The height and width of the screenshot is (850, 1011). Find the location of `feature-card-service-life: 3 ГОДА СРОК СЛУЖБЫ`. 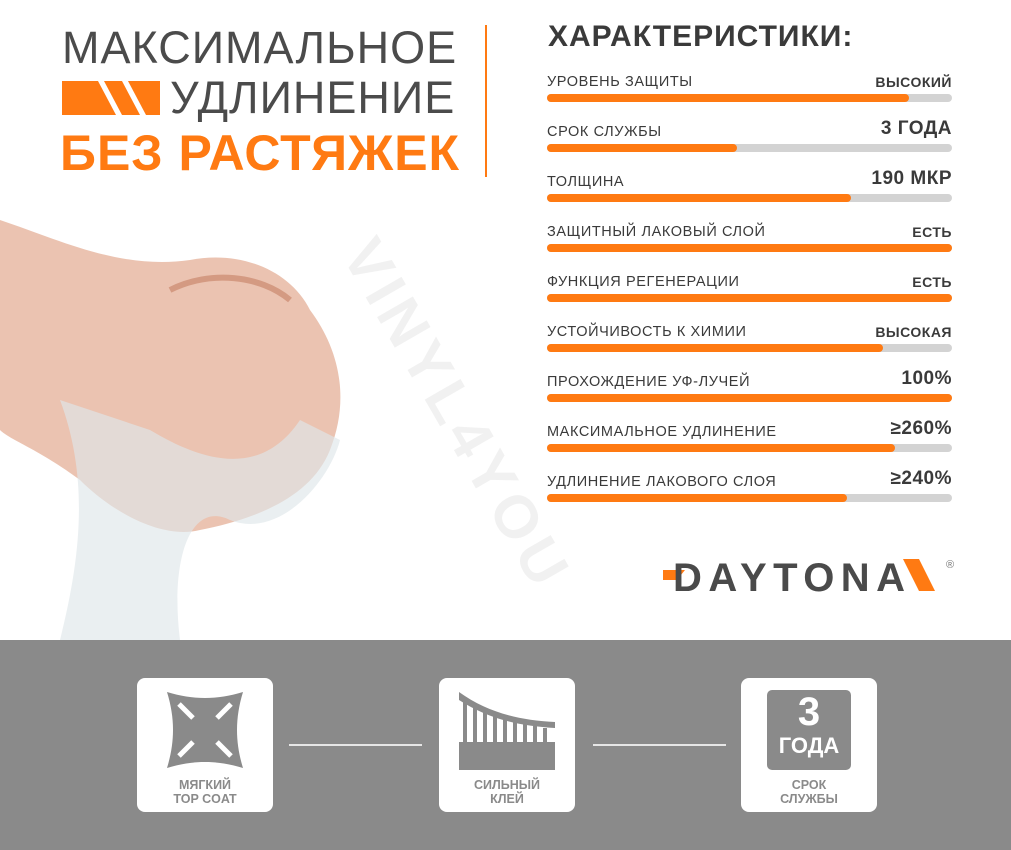

feature-card-service-life: 3 ГОДА СРОК СЛУЖБЫ is located at coordinates (809, 745).